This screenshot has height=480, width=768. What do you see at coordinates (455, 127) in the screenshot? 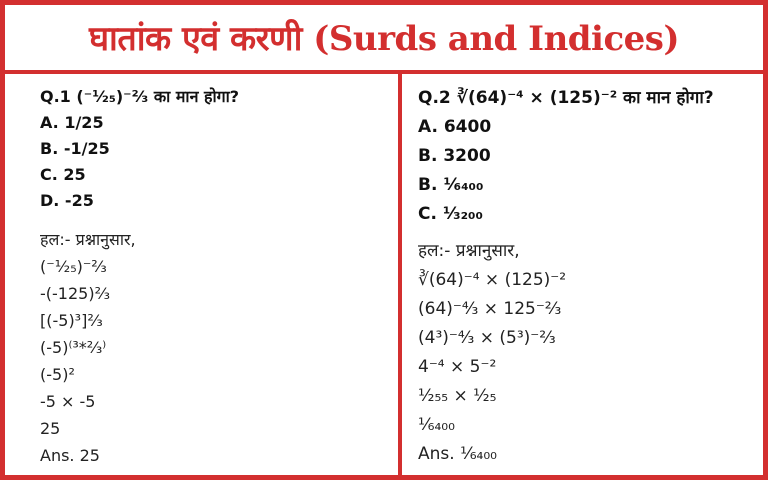
I see `option-a: A. 6400` at bounding box center [455, 127].